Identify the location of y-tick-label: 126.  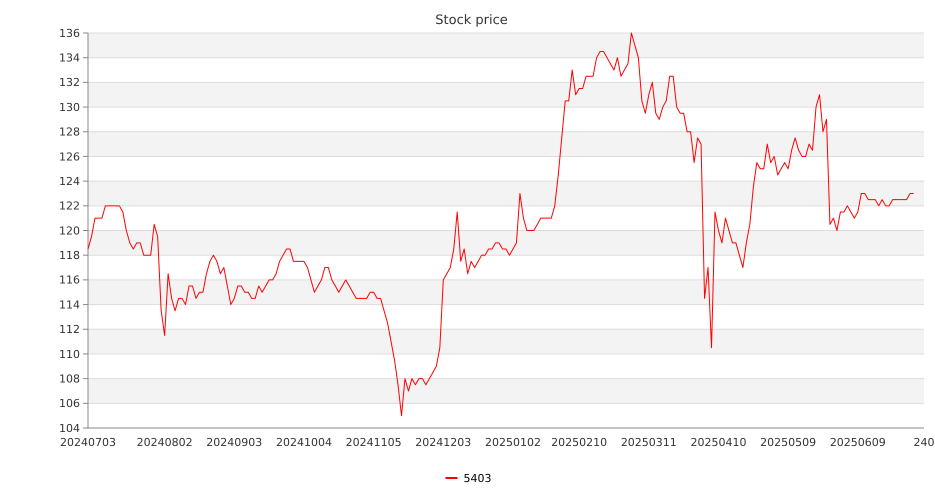
(69, 157).